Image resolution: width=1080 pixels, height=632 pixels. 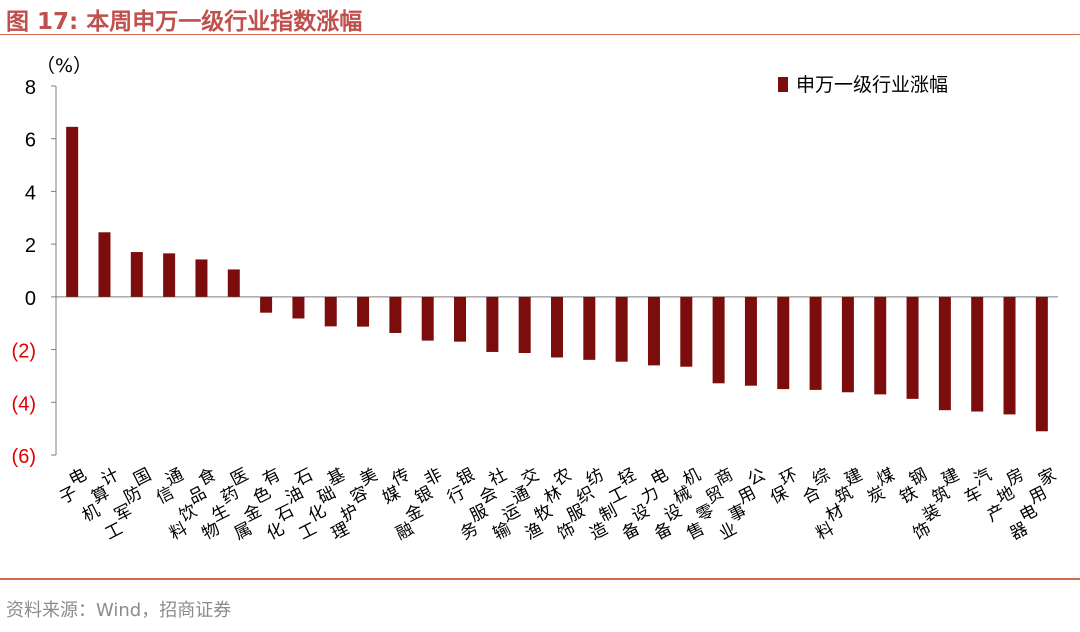 What do you see at coordinates (397, 487) in the screenshot?
I see `x-tick-label: 传媒` at bounding box center [397, 487].